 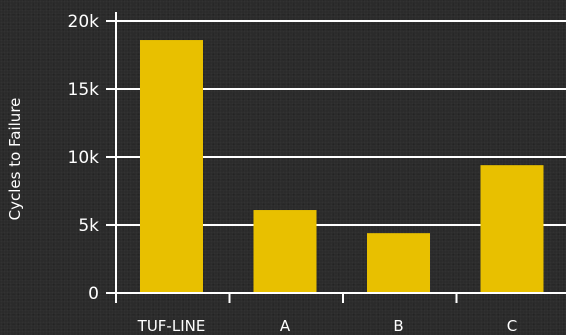 What do you see at coordinates (398, 326) in the screenshot?
I see `x-tick-label: B` at bounding box center [398, 326].